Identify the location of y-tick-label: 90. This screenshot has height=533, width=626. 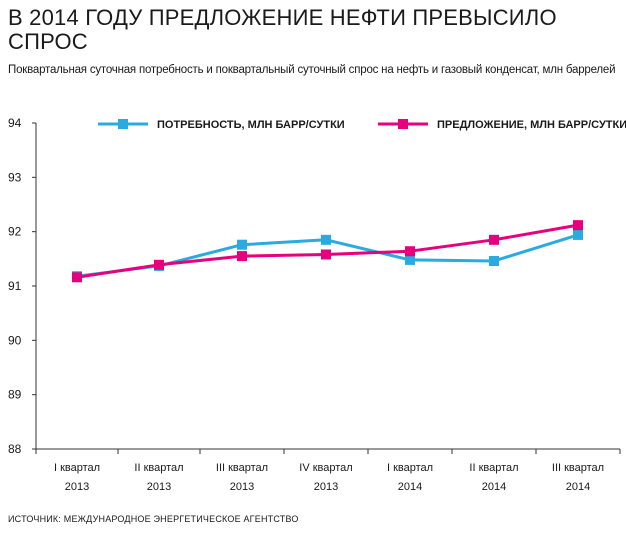
(15, 340).